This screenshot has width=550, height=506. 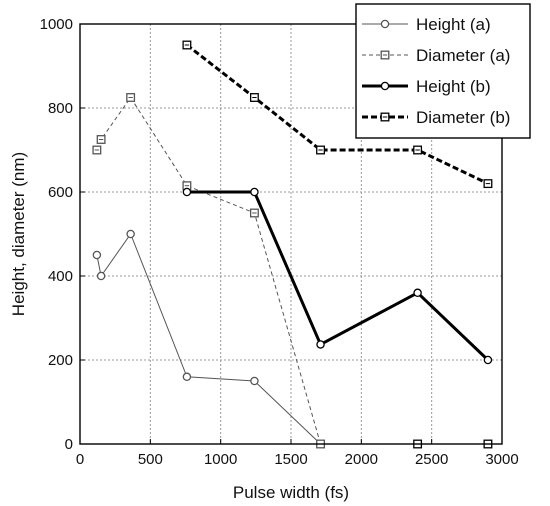 What do you see at coordinates (220, 459) in the screenshot?
I see `x-tick-label: 1000` at bounding box center [220, 459].